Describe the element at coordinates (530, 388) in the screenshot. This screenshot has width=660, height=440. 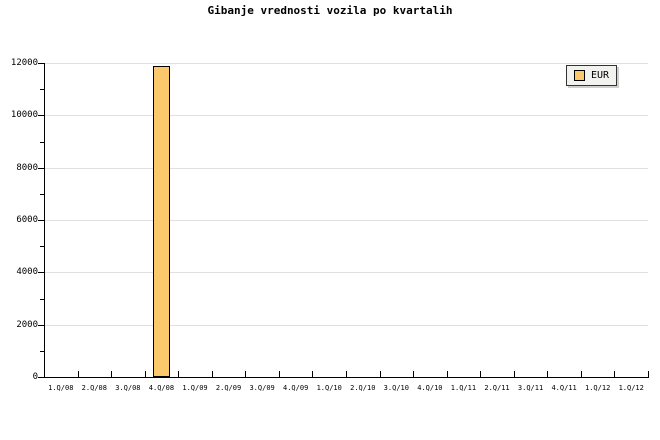
I see `x-axis-tick-label: 3.Q/11` at that location.